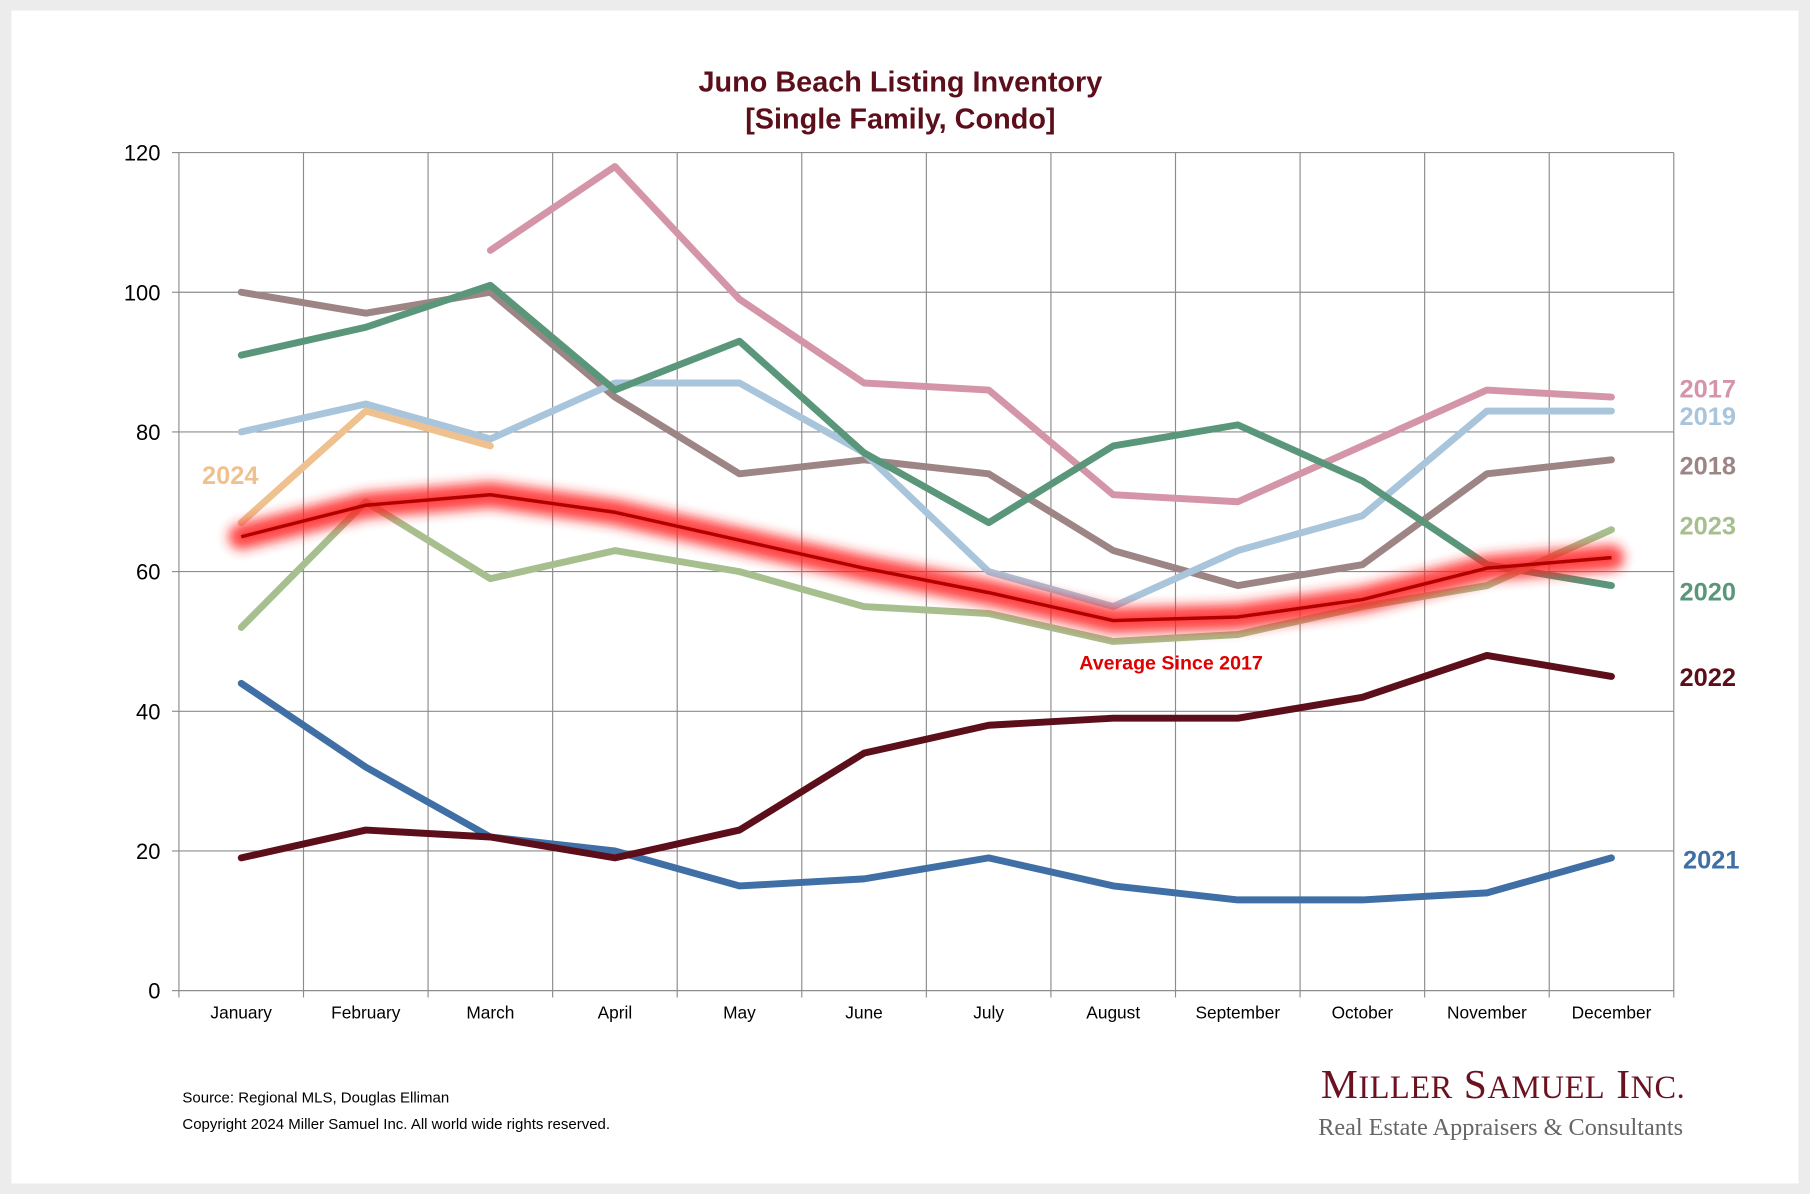 The width and height of the screenshot is (1810, 1194). Describe the element at coordinates (148, 432) in the screenshot. I see `y-tick-label: 80` at that location.